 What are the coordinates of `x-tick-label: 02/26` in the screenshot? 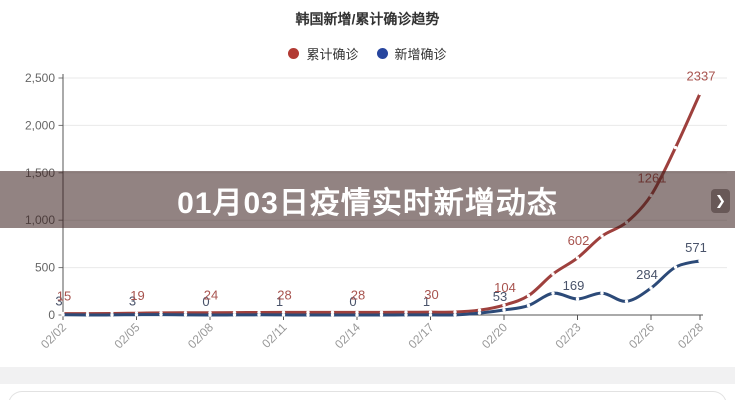 It's located at (641, 335).